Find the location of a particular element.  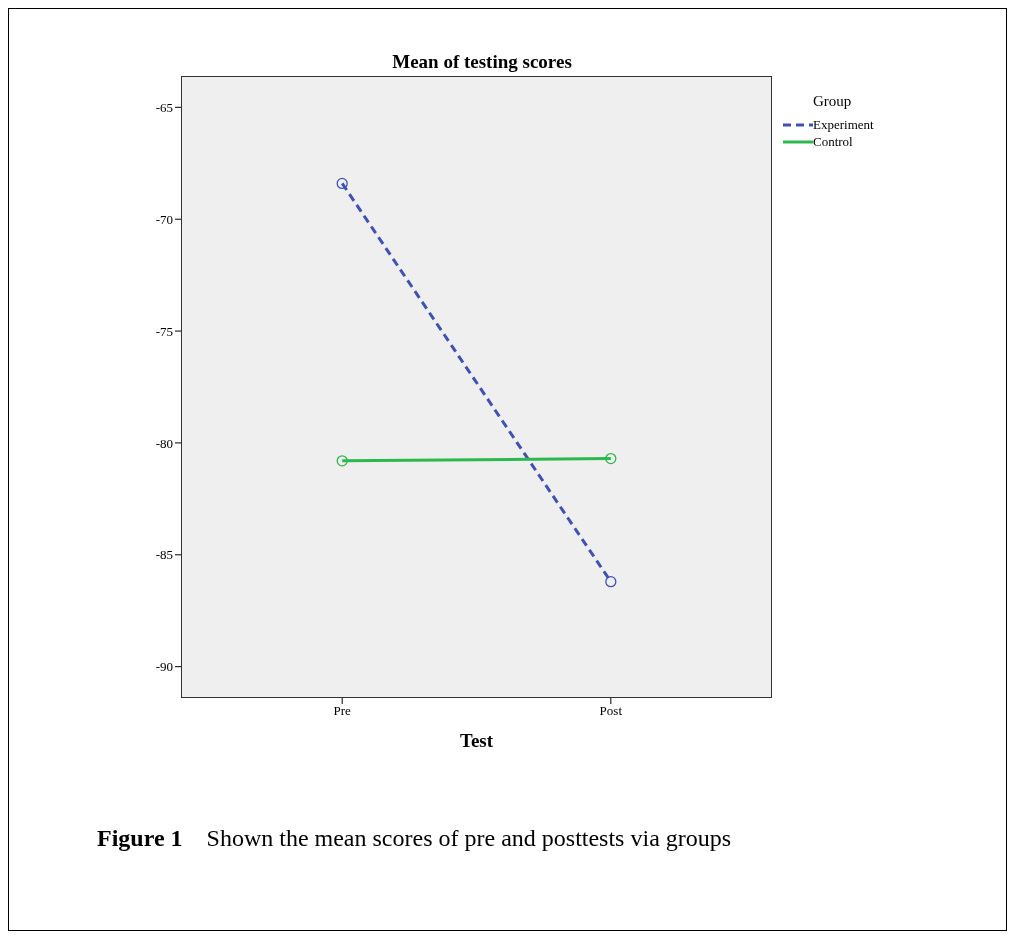

legend-label: Experiment is located at coordinates (843, 124).